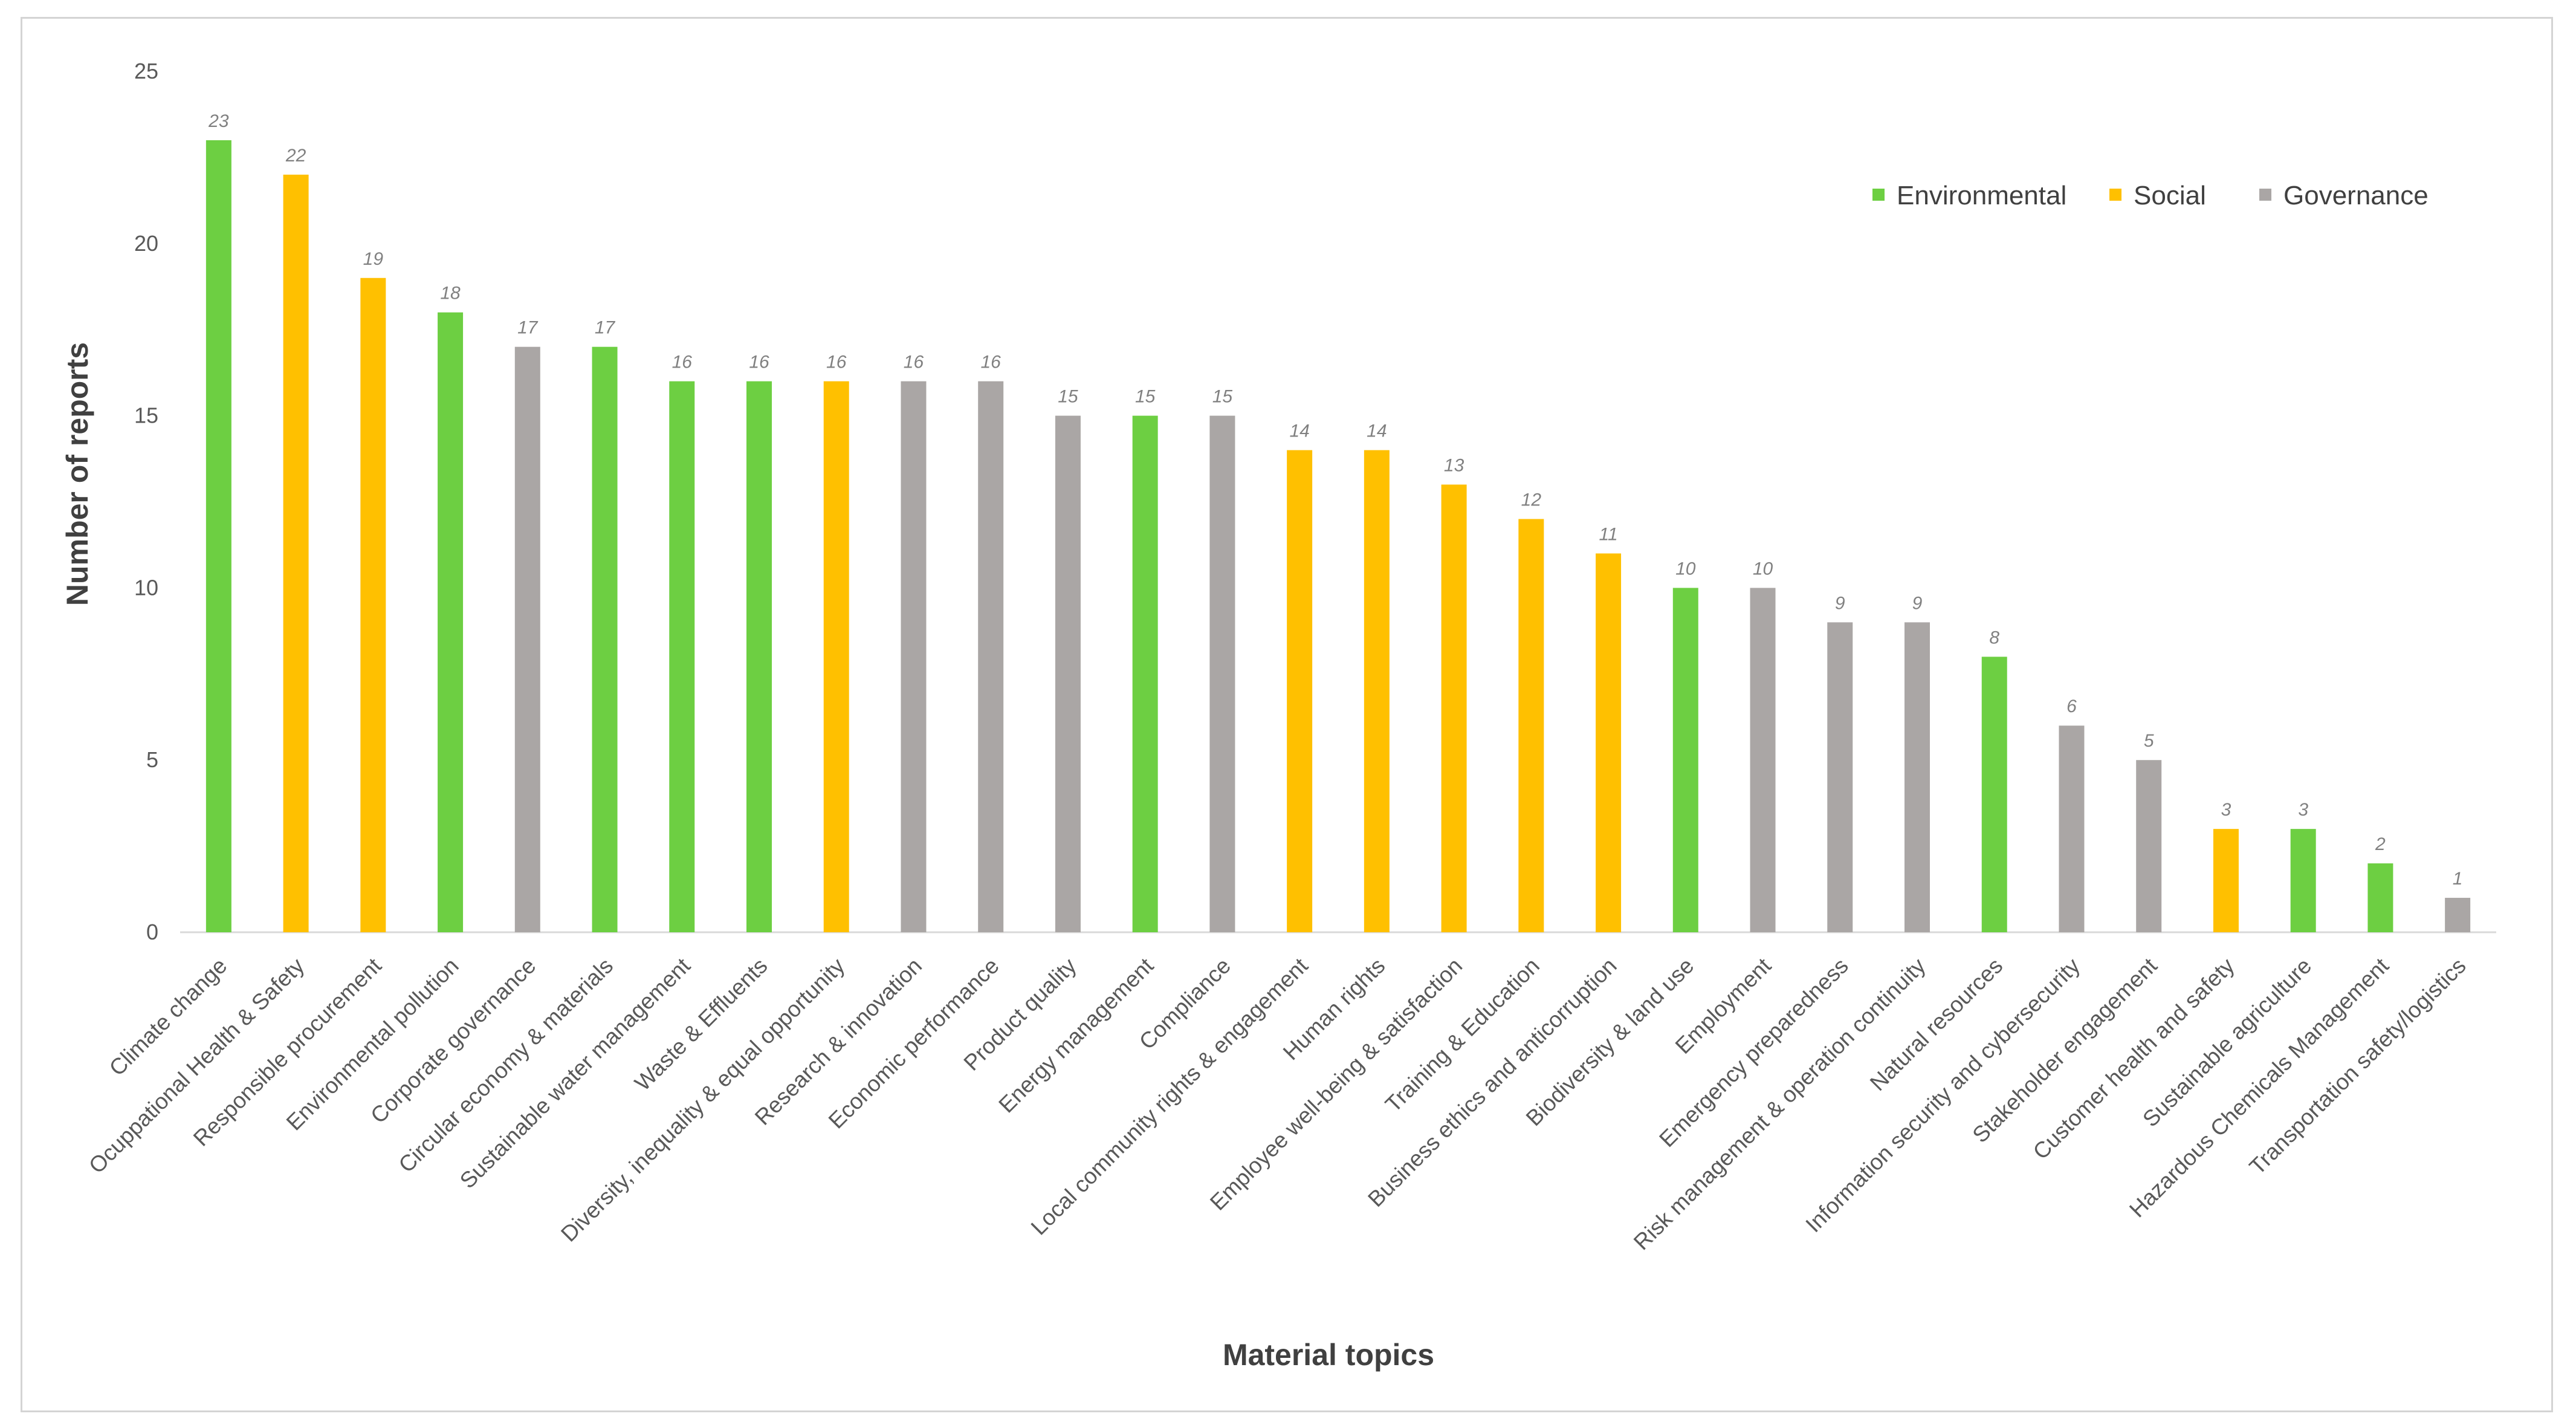  What do you see at coordinates (77, 474) in the screenshot?
I see `y-axis-title: Number of reports` at bounding box center [77, 474].